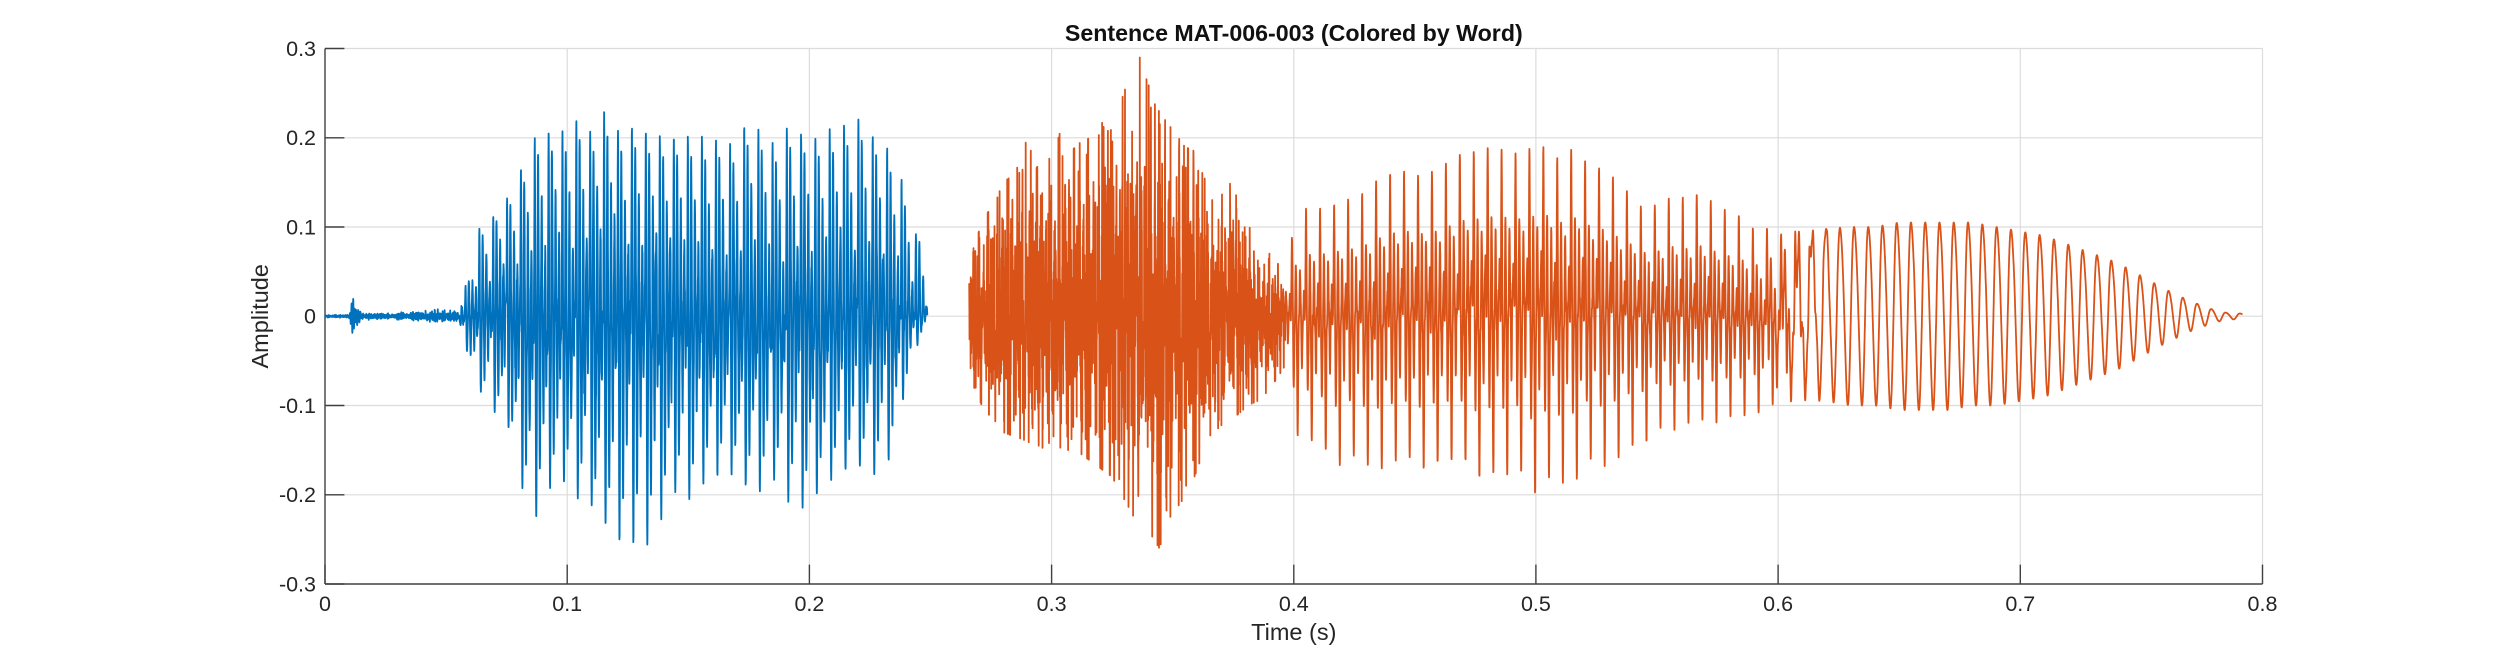  I want to click on svg-text: -0.1, so click(297, 406).